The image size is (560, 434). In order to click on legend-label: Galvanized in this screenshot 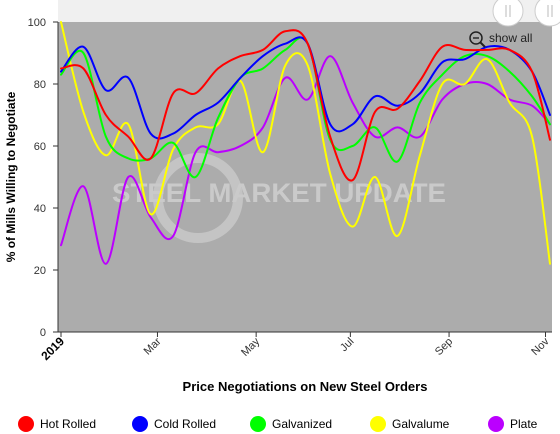, I will do `click(302, 424)`.